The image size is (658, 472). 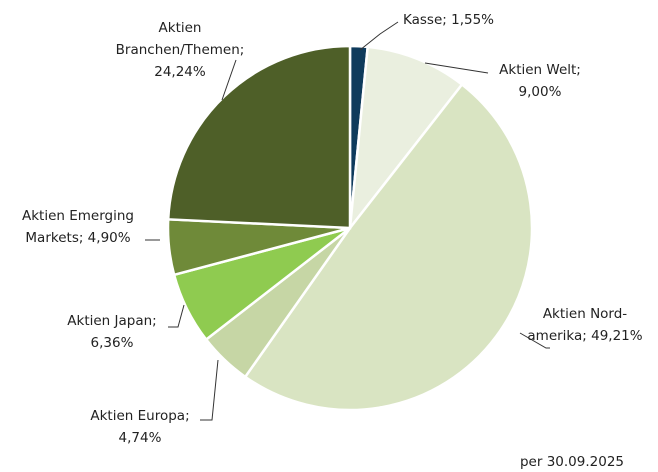 I want to click on data-label: Aktien Europa;, so click(x=139, y=416).